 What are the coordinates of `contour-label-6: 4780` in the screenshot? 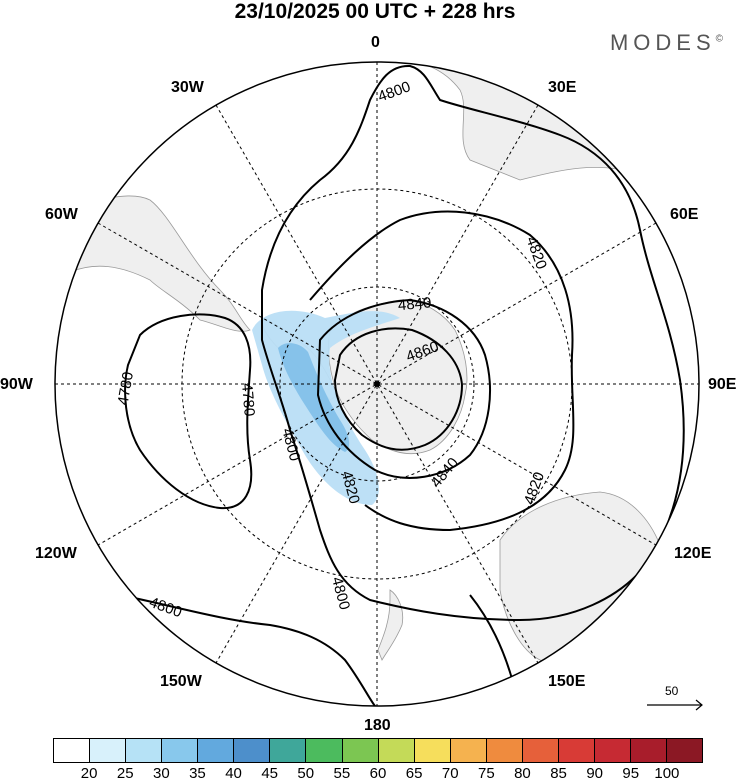 It's located at (248, 399).